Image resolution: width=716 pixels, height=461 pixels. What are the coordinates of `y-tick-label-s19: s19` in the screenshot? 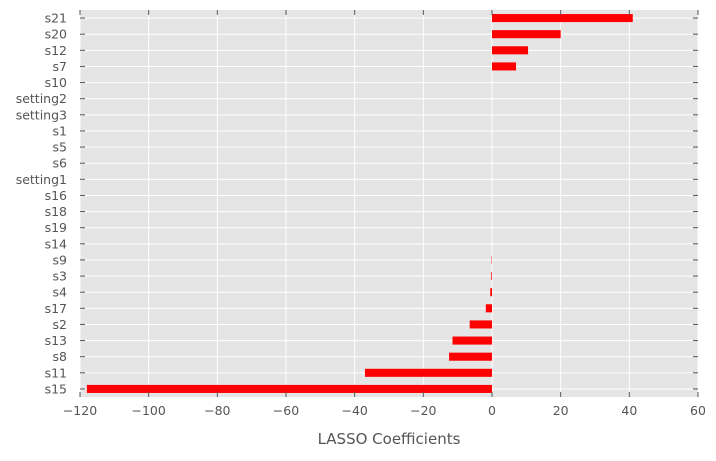 It's located at (56, 227).